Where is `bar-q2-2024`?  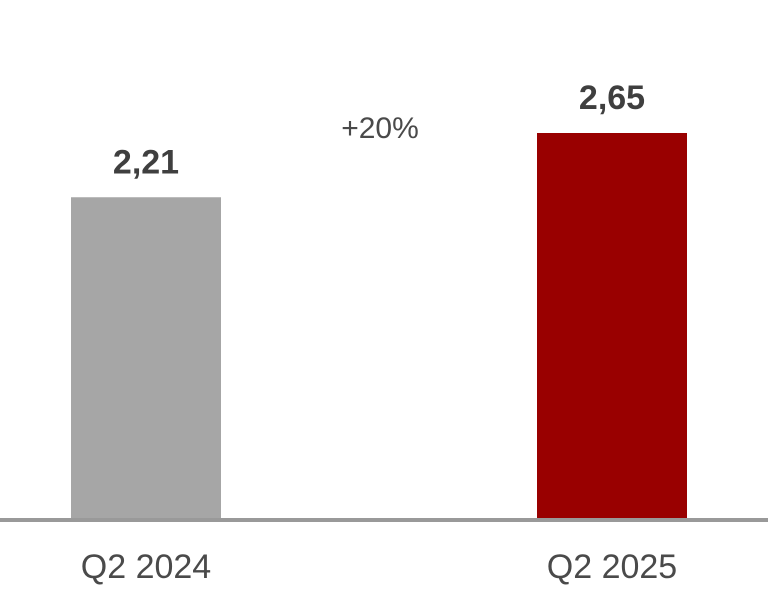 bar-q2-2024 is located at coordinates (146, 359).